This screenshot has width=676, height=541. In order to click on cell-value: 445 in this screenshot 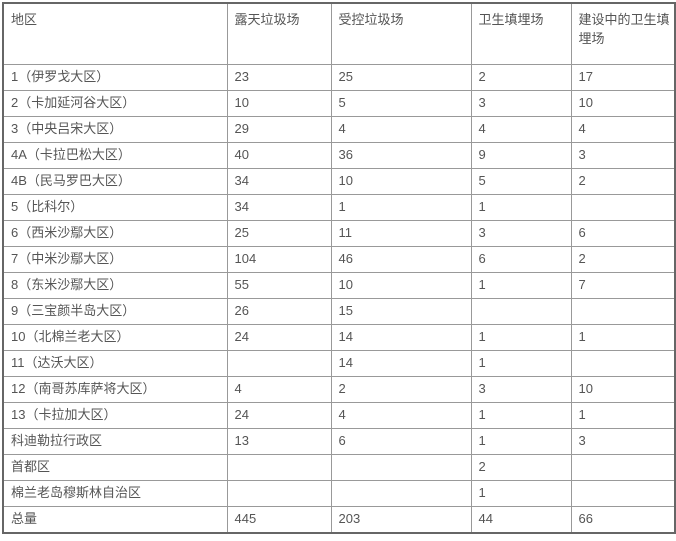, I will do `click(279, 519)`.